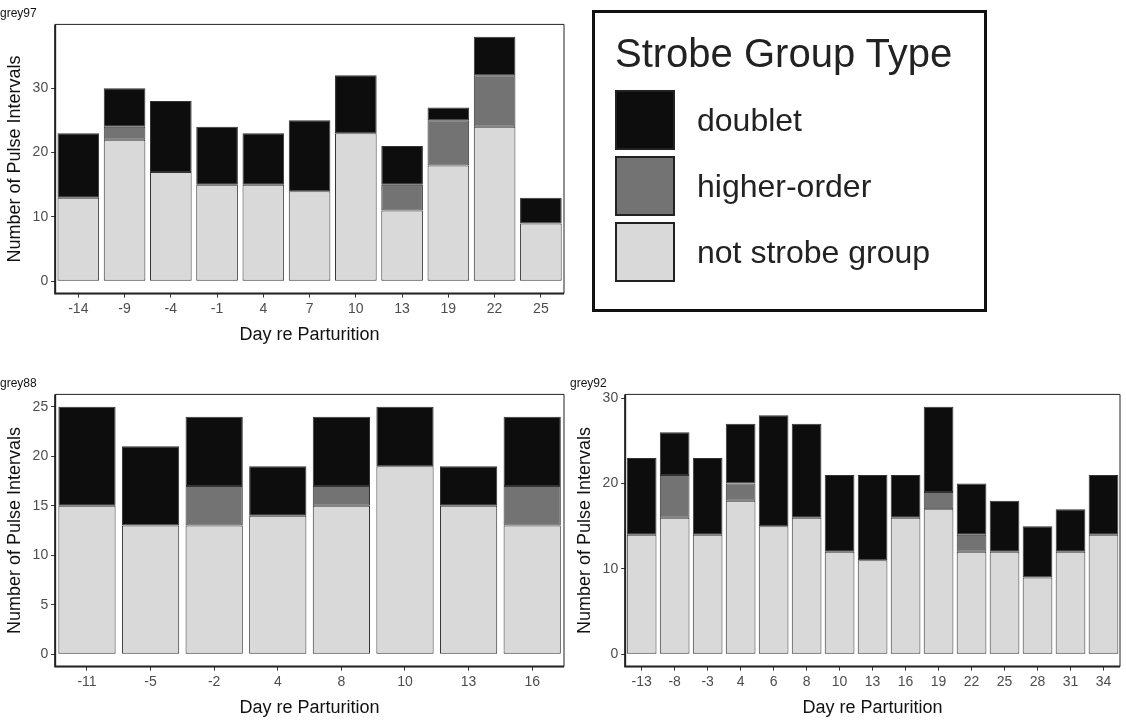 This screenshot has width=1126, height=723. What do you see at coordinates (814, 252) in the screenshot?
I see `legend-label: not strobe group` at bounding box center [814, 252].